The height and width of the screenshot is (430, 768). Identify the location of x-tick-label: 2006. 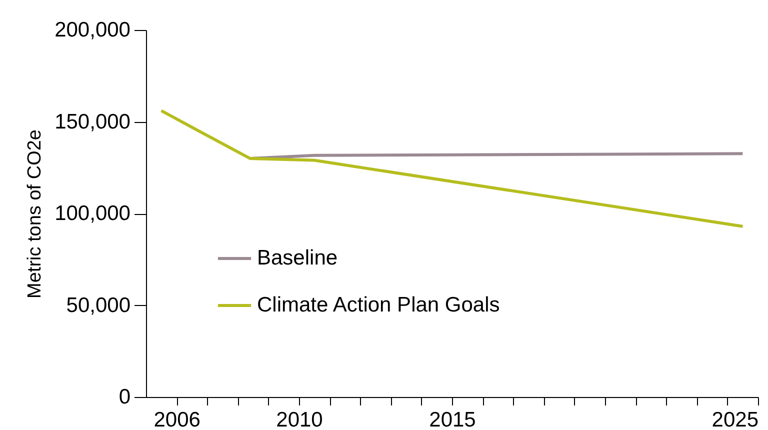
(177, 419).